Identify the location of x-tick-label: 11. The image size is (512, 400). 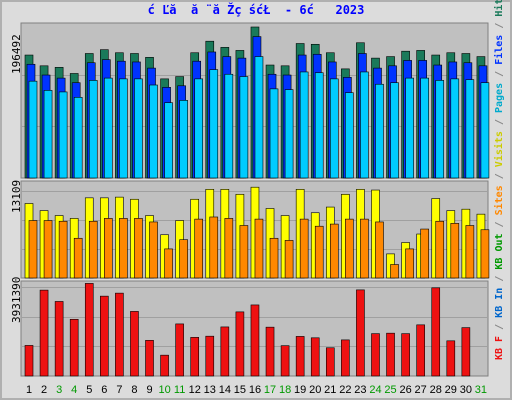
(179, 390).